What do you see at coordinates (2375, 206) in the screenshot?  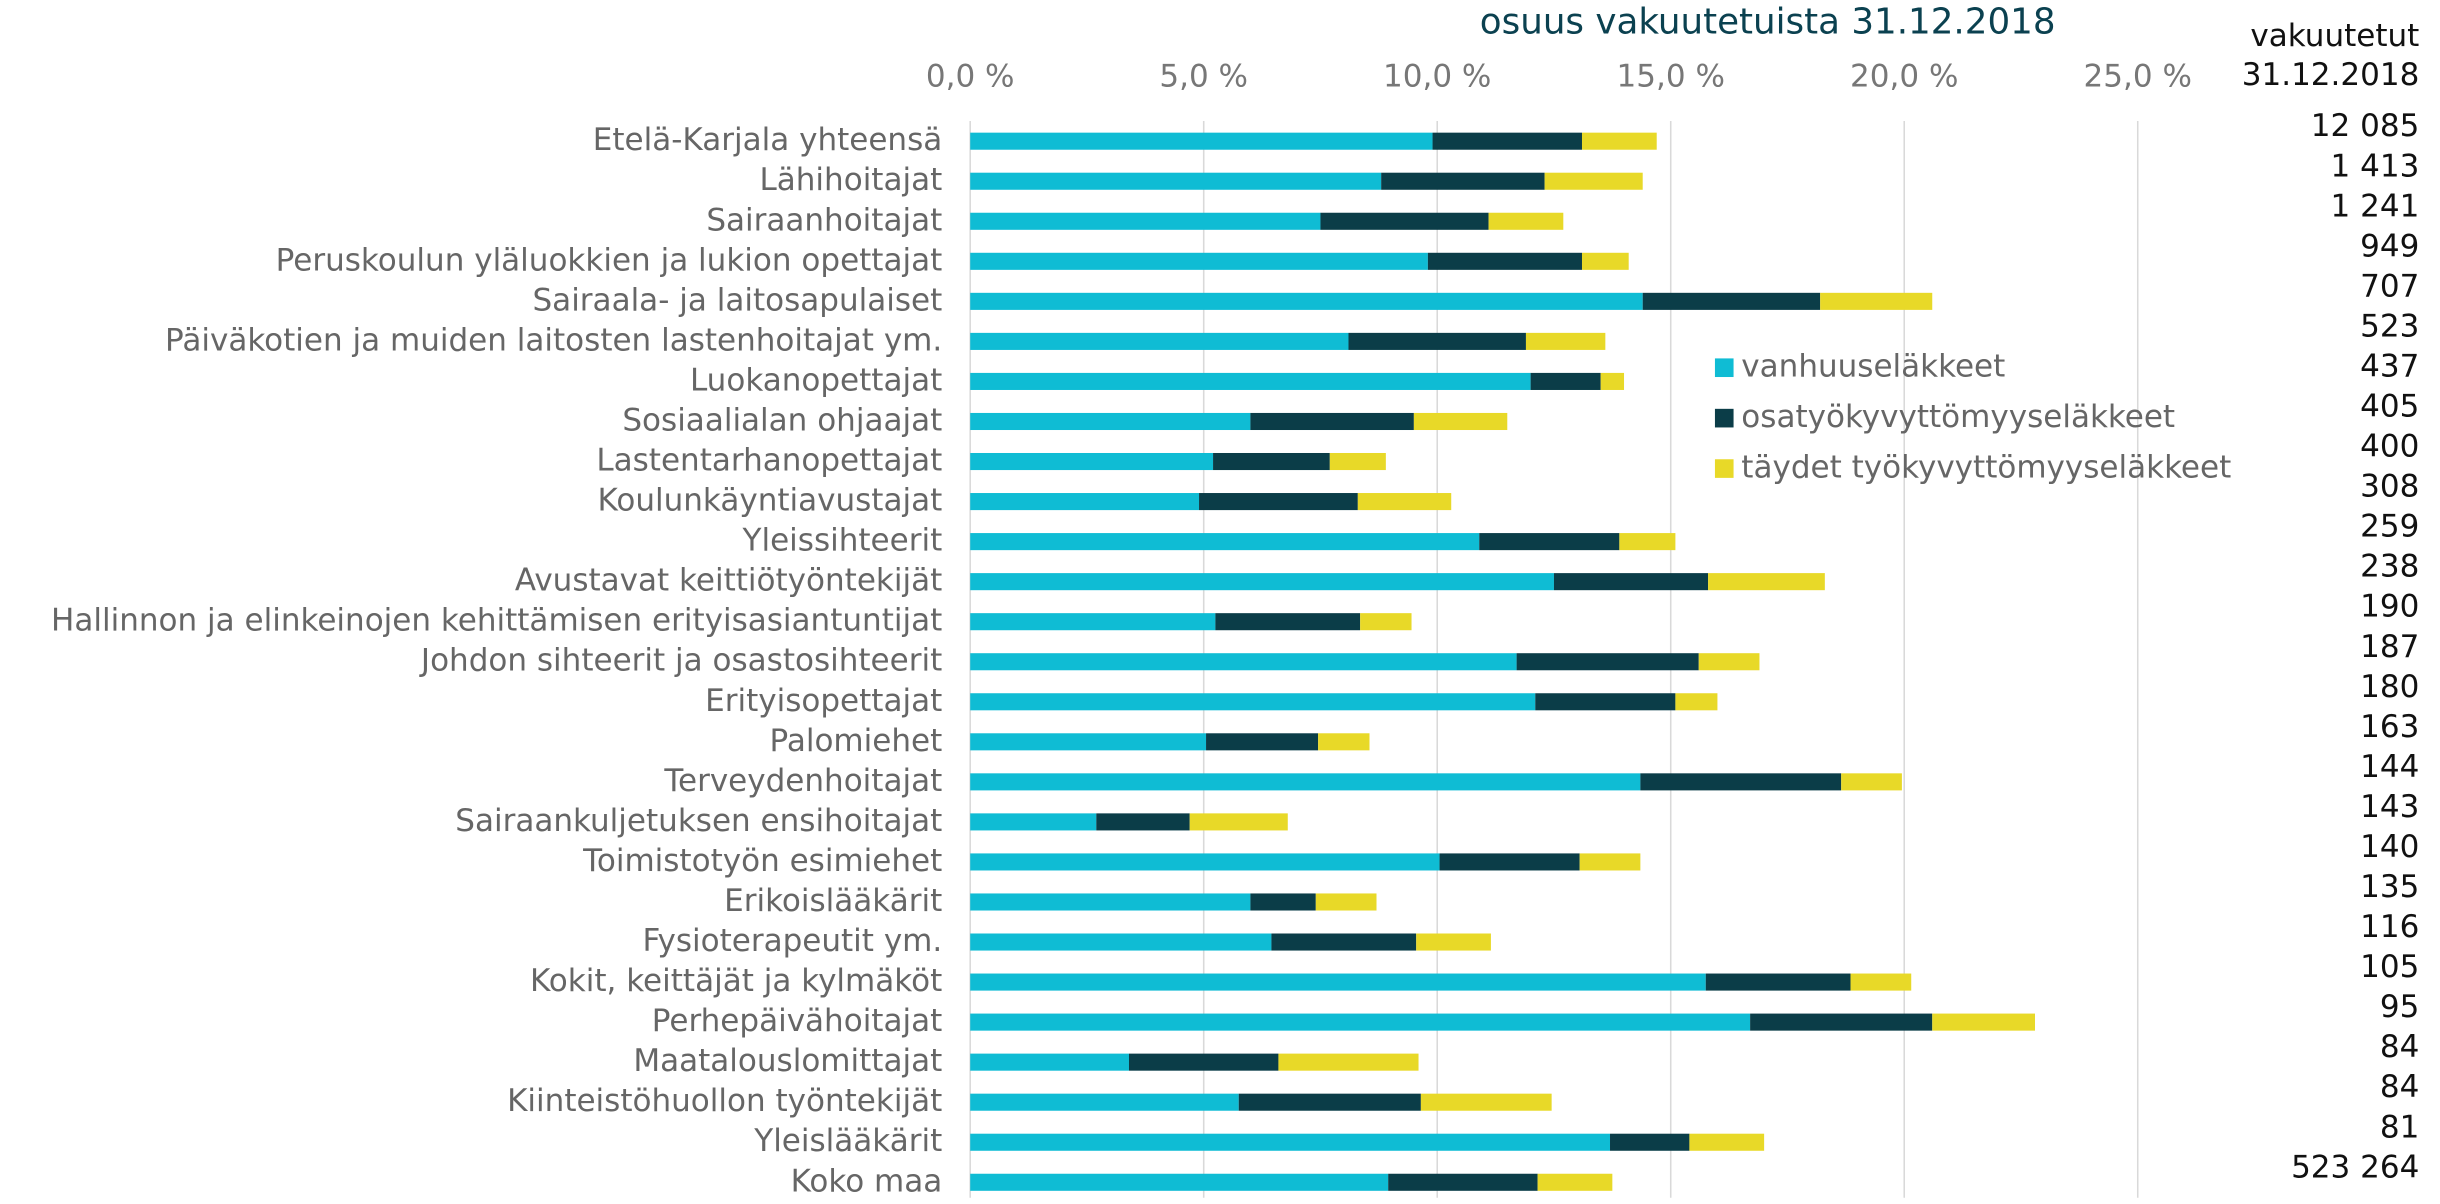 I see `insured-count: 1 241` at bounding box center [2375, 206].